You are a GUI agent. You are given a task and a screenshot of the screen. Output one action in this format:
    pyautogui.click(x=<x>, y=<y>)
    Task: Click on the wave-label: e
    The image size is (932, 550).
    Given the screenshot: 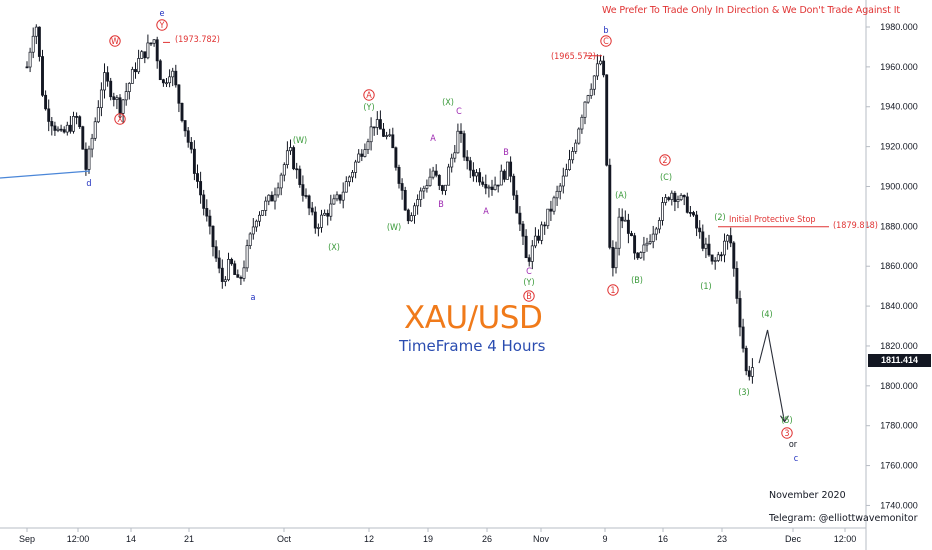 What is the action you would take?
    pyautogui.click(x=162, y=14)
    